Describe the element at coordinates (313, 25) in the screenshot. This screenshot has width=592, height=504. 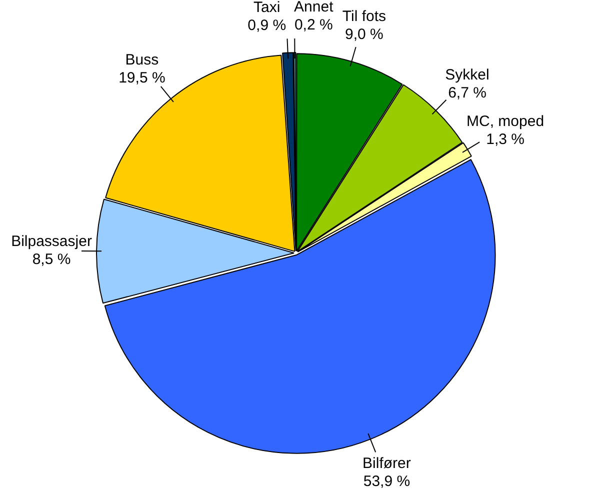
I see `data-label: 0,2 %` at that location.